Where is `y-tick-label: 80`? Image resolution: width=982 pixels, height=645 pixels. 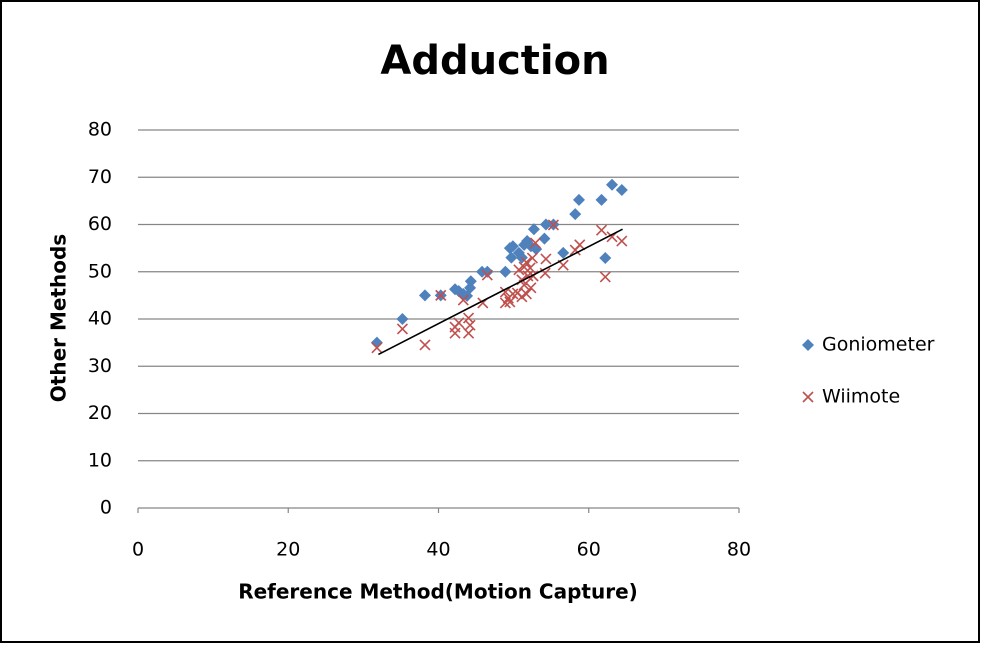 y-tick-label: 80 is located at coordinates (100, 130).